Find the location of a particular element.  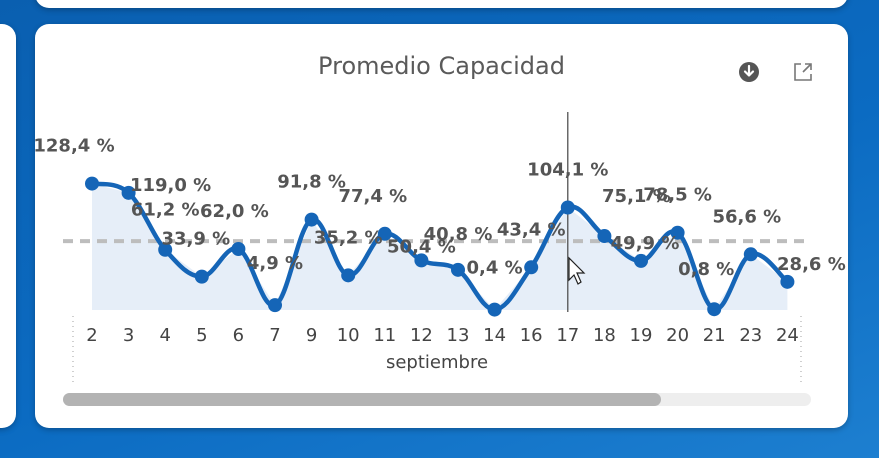

data-label: 91,8 % is located at coordinates (311, 182).